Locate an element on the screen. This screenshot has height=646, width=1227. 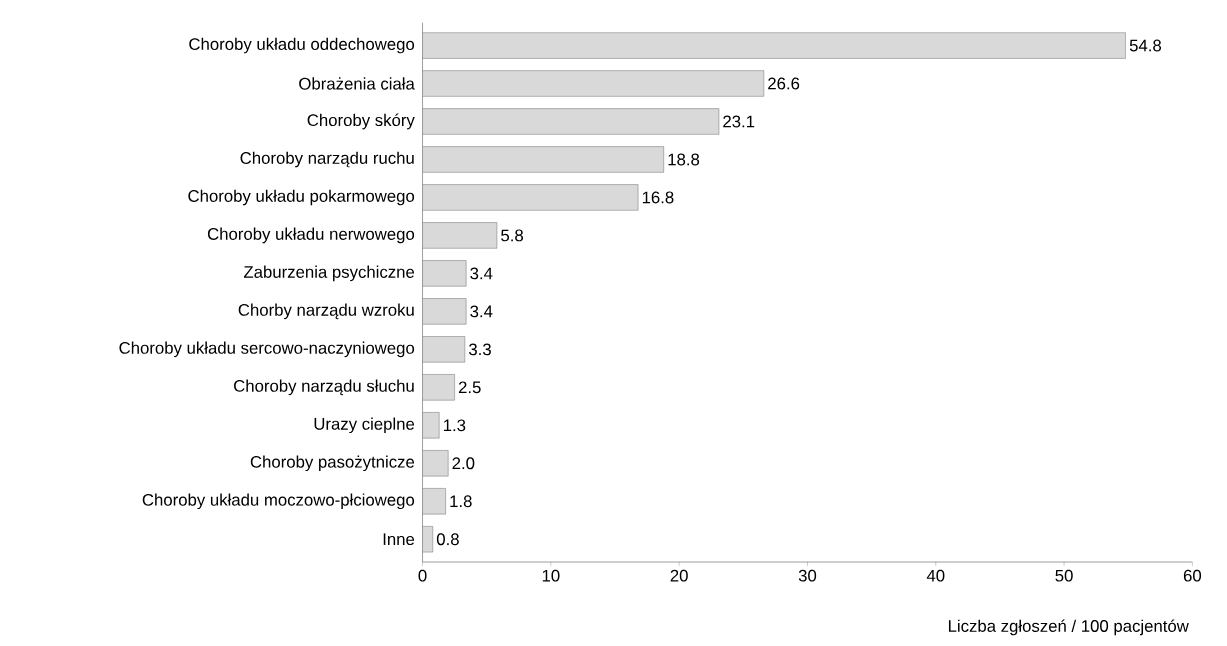
data-label: 16.8 is located at coordinates (658, 197).